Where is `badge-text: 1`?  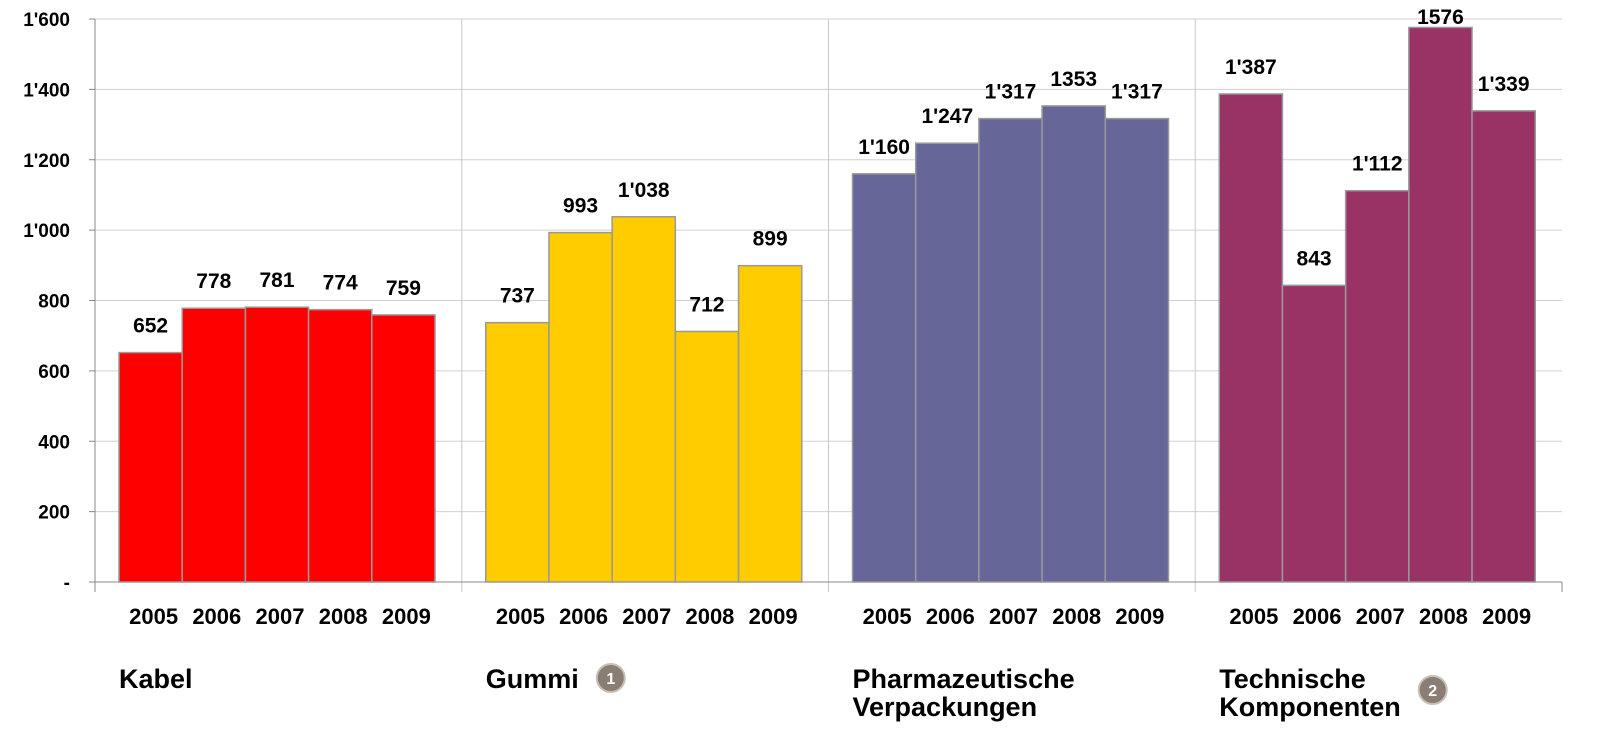 badge-text: 1 is located at coordinates (610, 679).